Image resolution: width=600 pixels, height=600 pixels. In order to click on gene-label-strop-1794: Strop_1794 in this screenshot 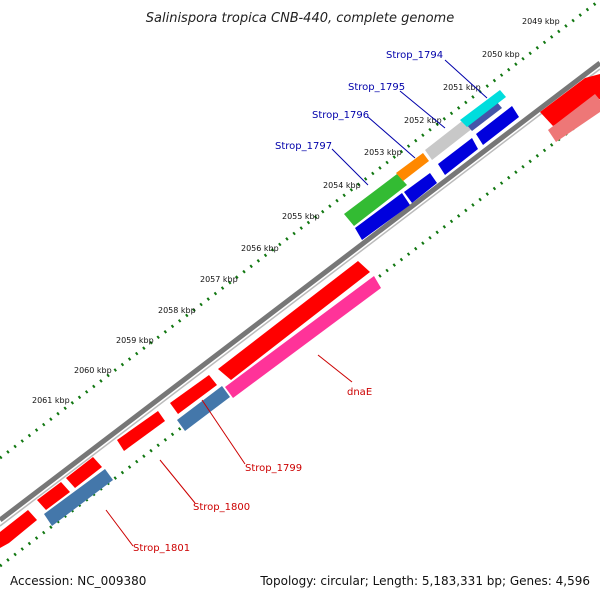, I will do `click(414, 55)`.